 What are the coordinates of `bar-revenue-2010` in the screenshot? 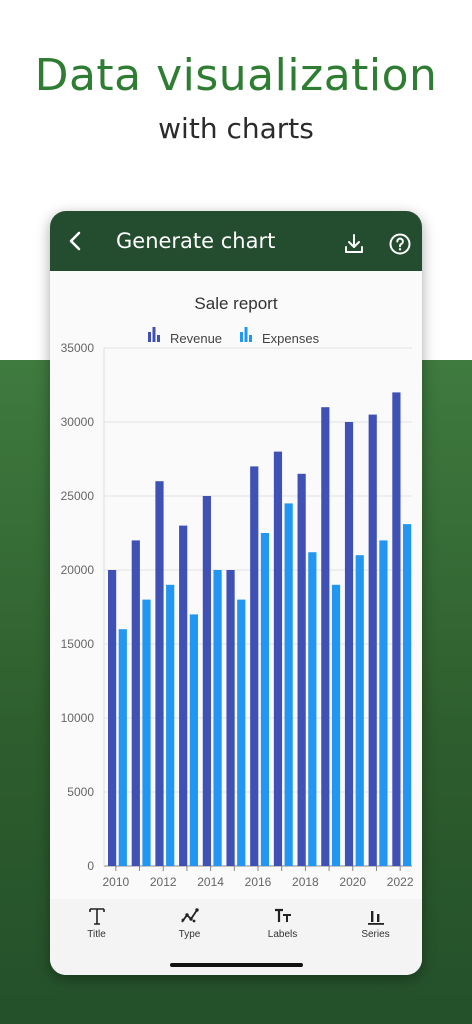 It's located at (112, 718).